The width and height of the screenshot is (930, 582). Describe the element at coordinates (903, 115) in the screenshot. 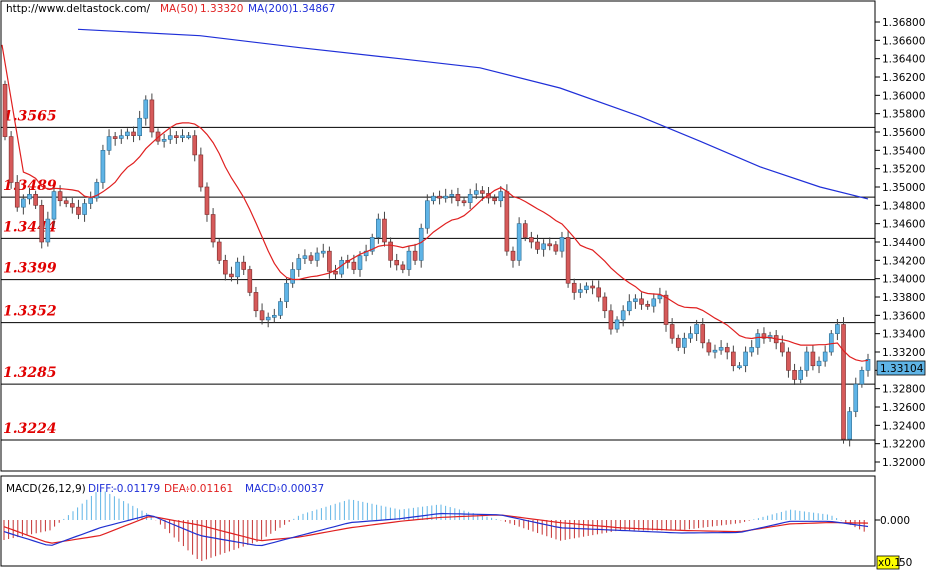

I see `price-axis-label: 1.35800` at that location.